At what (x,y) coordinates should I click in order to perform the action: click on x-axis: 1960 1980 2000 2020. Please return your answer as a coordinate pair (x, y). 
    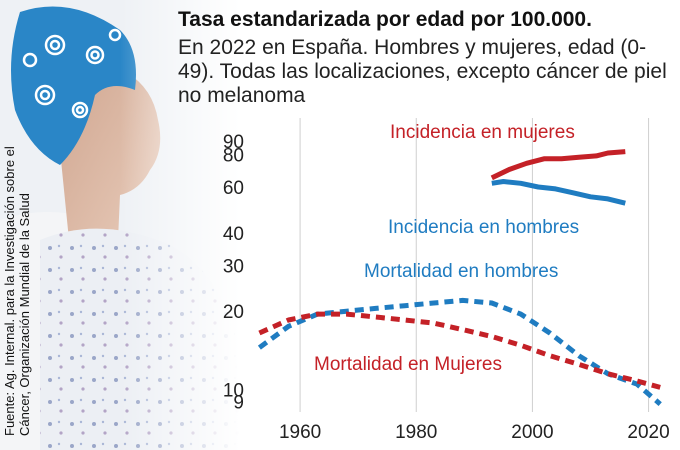
    Looking at the image, I should click on (474, 432).